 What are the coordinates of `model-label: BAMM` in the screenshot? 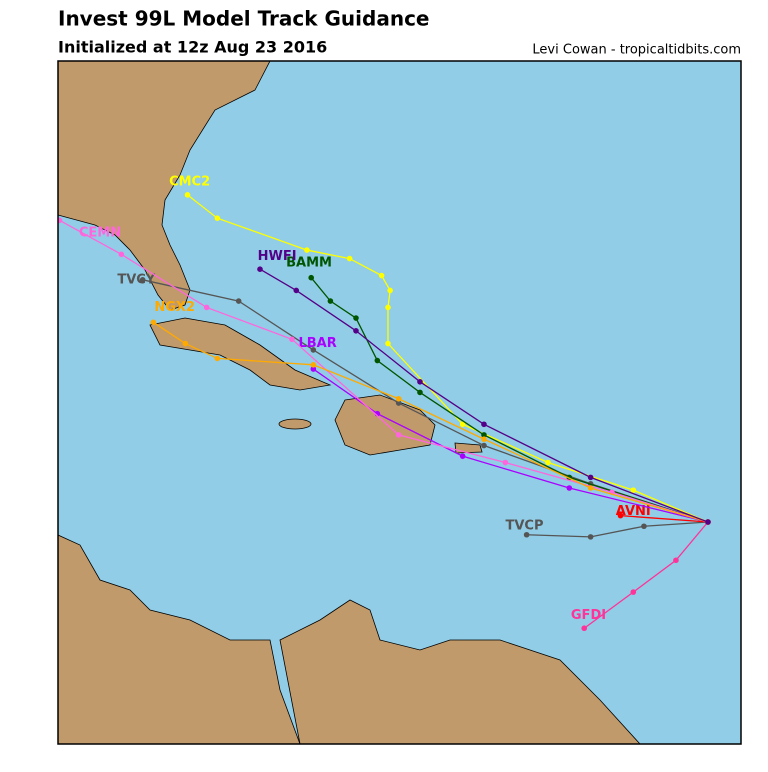 It's located at (309, 262).